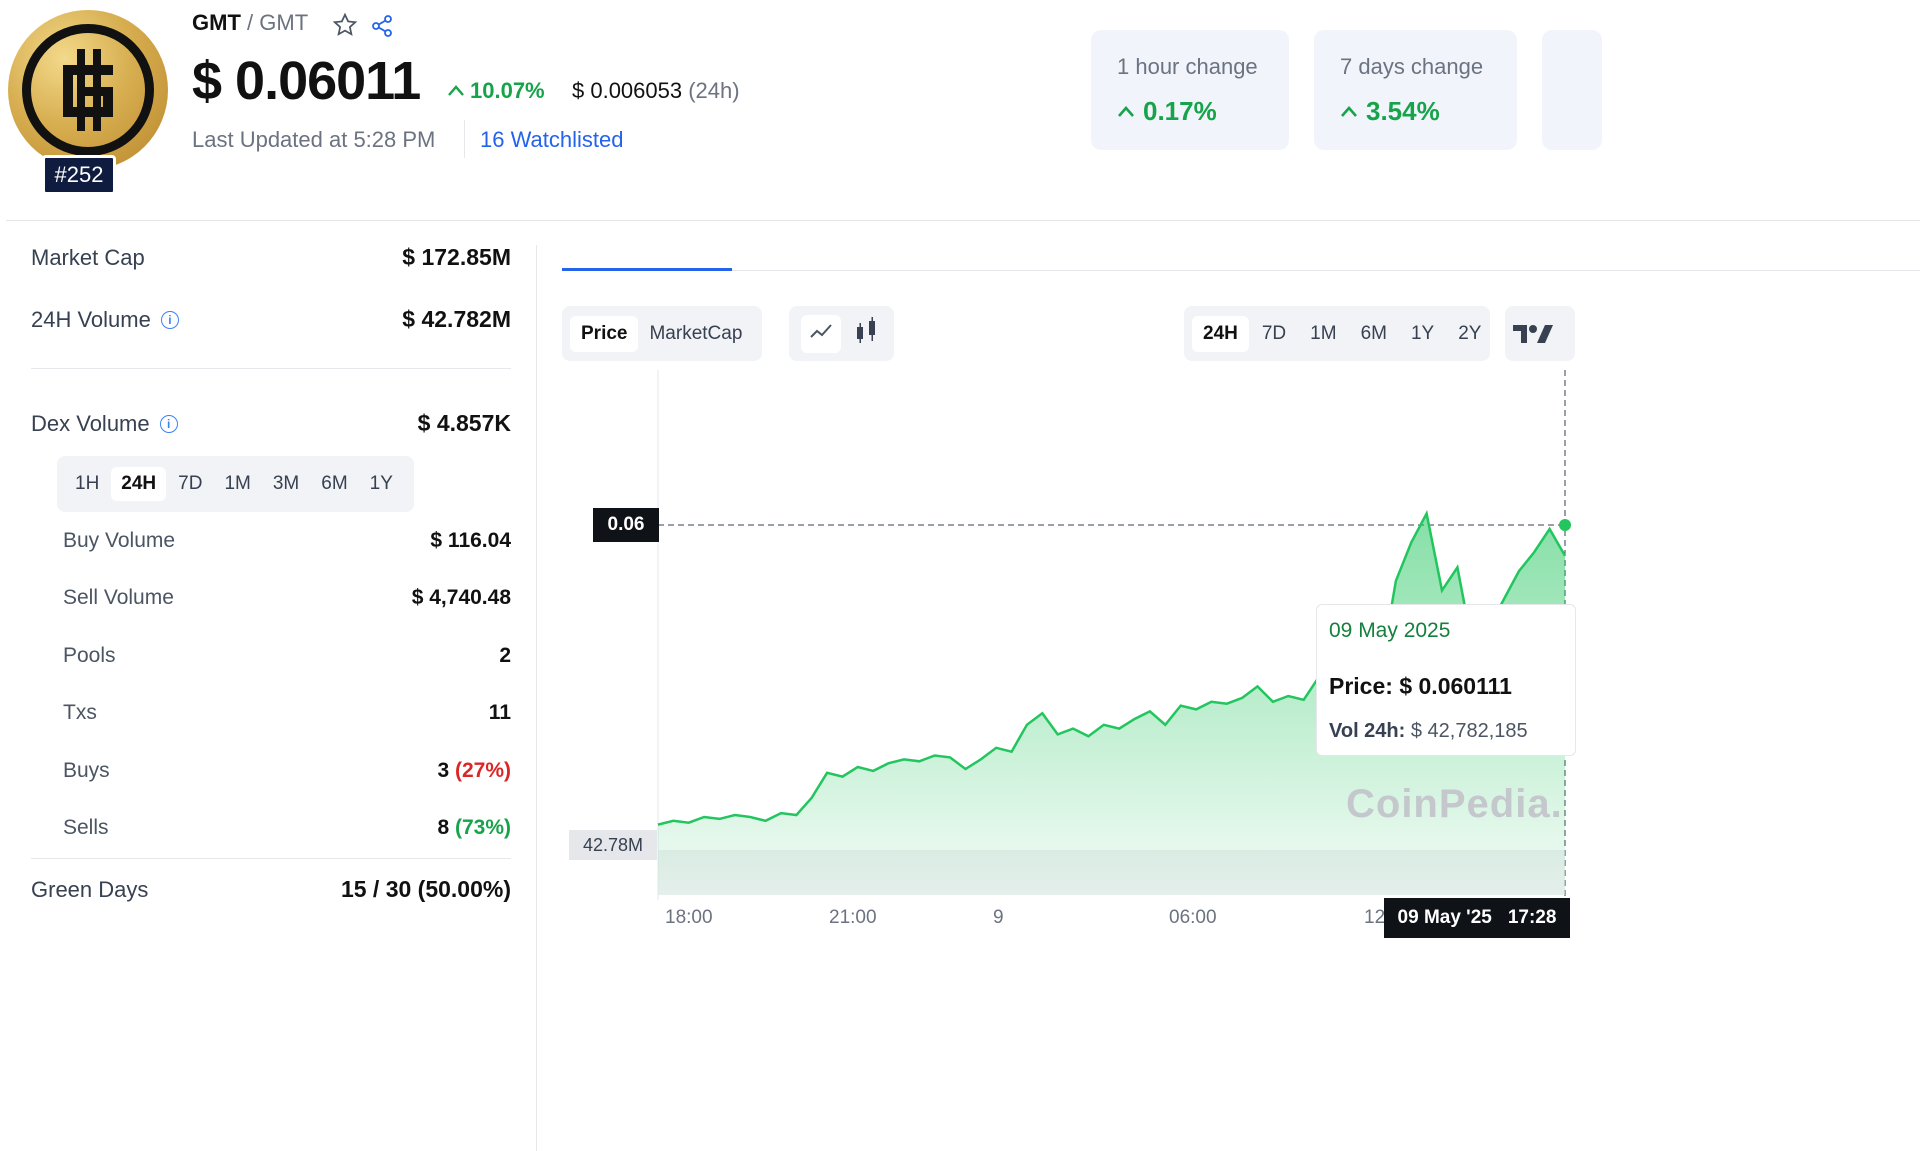  Describe the element at coordinates (87, 483) in the screenshot. I see `dex-tab-1h: 1H` at that location.